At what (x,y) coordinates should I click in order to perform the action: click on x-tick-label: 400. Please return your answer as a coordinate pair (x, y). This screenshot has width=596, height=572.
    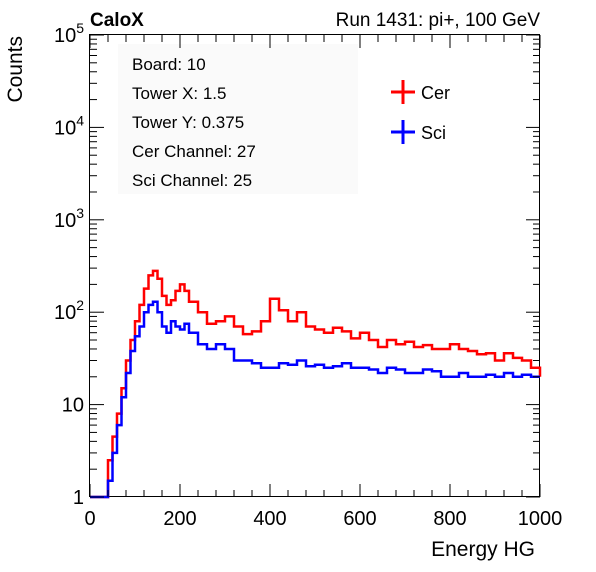
    Looking at the image, I should click on (269, 519).